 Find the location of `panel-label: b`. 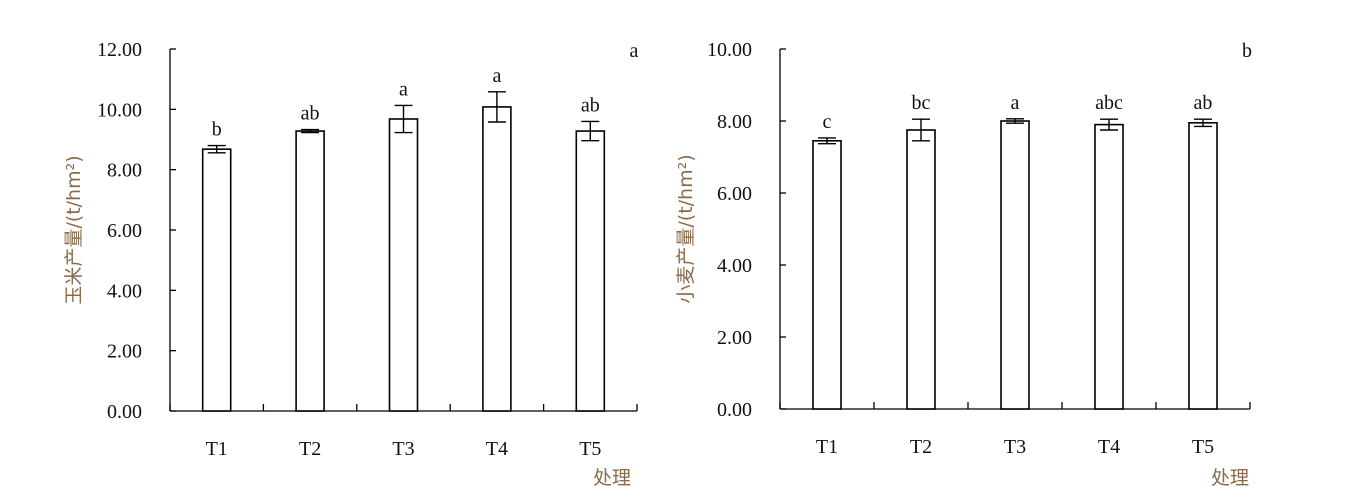

panel-label: b is located at coordinates (1247, 51).